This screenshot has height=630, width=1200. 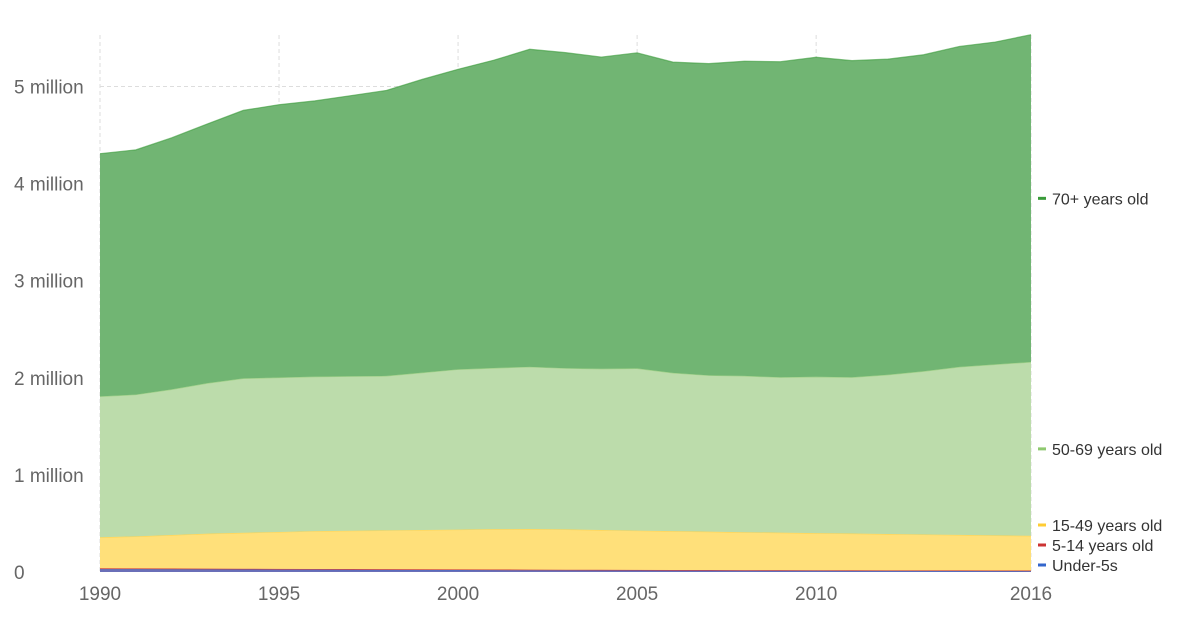 I want to click on y-tick-label: 5 million, so click(x=49, y=87).